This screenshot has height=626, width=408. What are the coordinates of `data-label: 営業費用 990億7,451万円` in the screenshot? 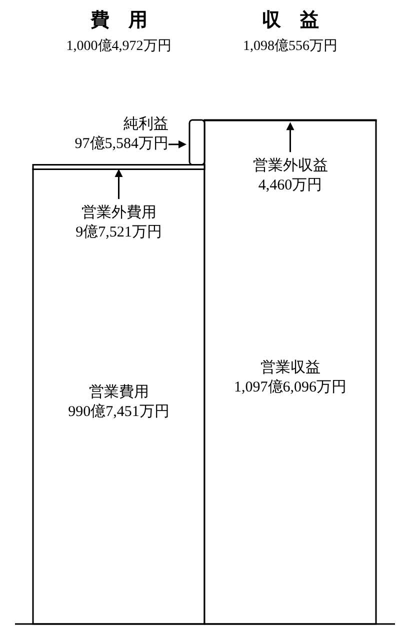 It's located at (119, 402).